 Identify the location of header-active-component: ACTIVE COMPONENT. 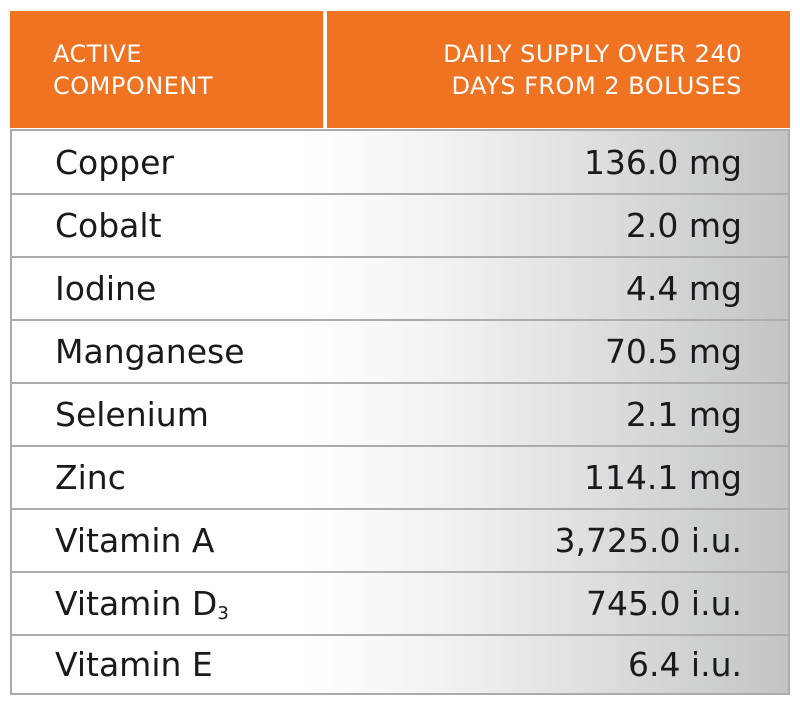
(166, 69).